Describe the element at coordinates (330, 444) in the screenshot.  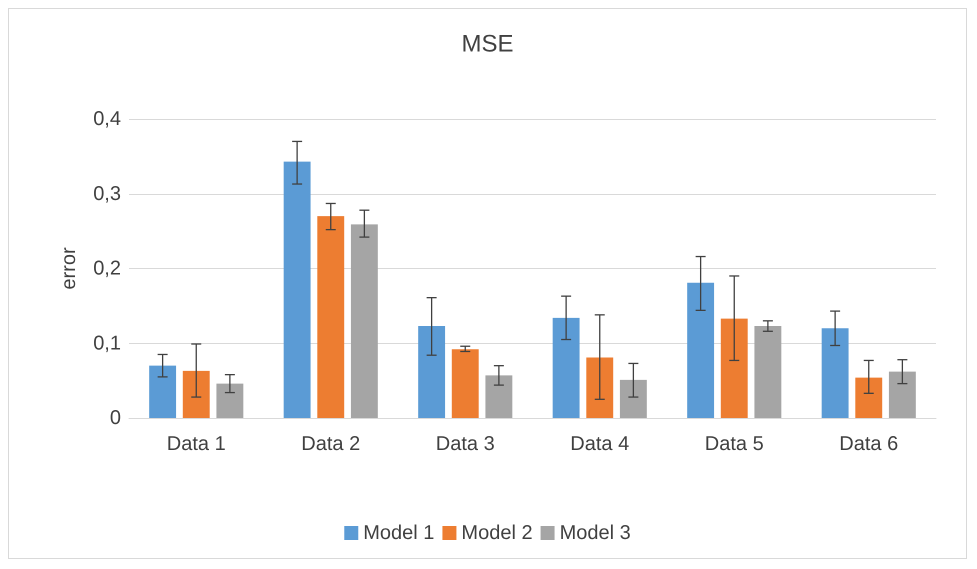
I see `x-tick-label: Data 2` at that location.